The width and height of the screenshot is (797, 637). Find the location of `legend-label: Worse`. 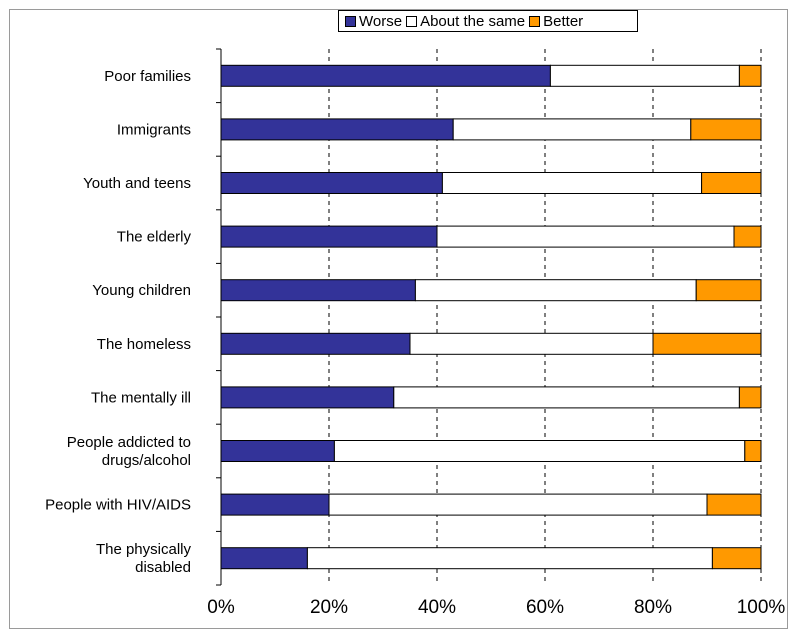

legend-label: Worse is located at coordinates (381, 21).